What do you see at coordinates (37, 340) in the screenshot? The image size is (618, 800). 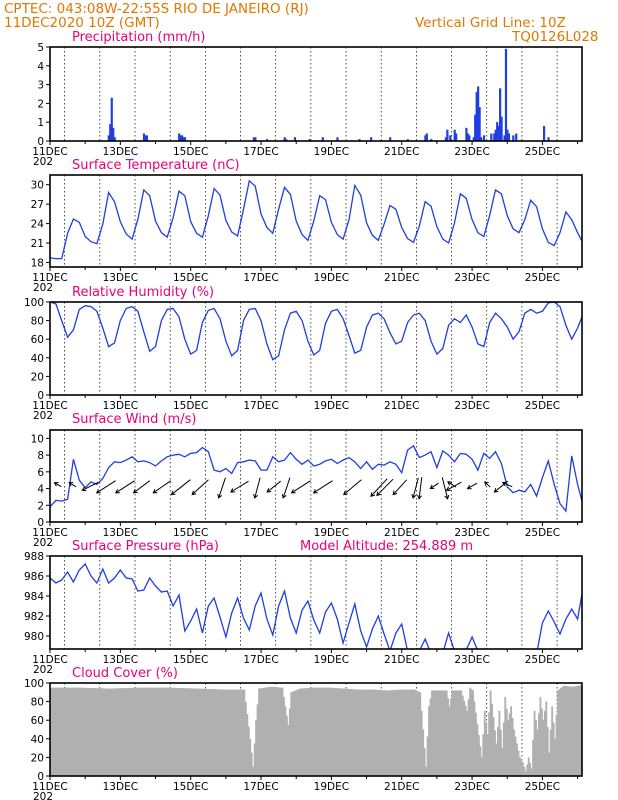 I see `y-tick-label: 60` at bounding box center [37, 340].